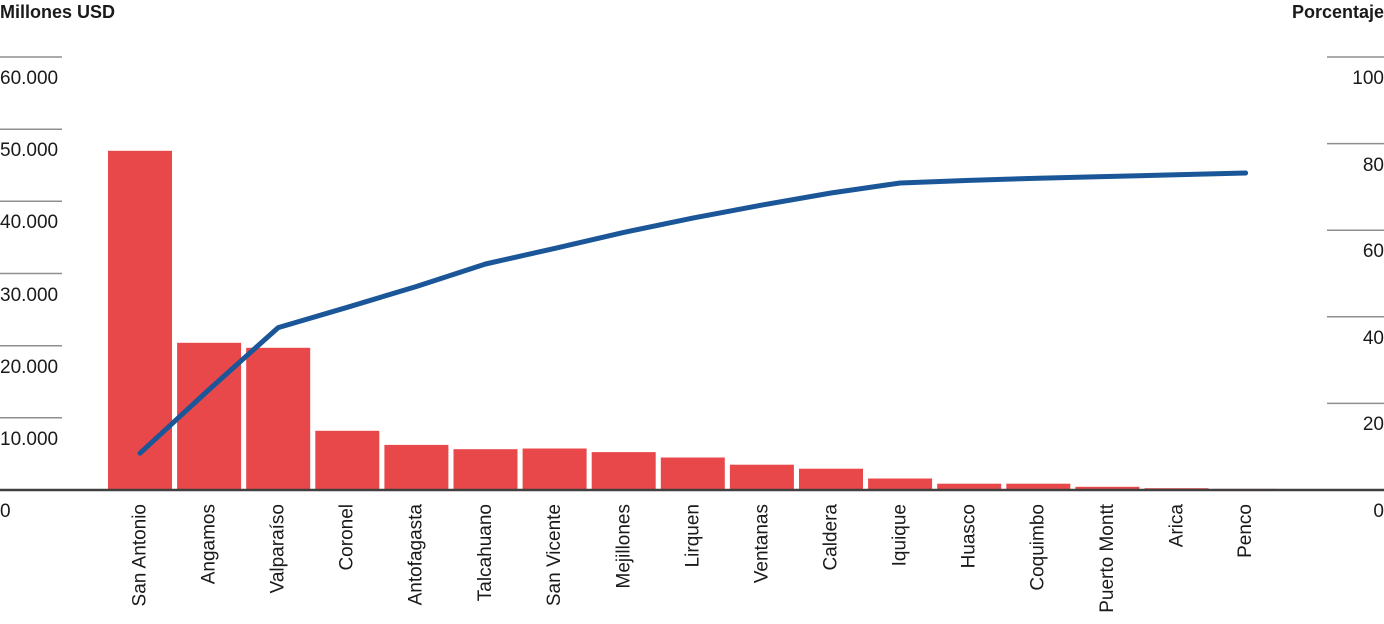 This screenshot has height=624, width=1384. Describe the element at coordinates (1107, 488) in the screenshot. I see `bar-puerto-montt` at that location.